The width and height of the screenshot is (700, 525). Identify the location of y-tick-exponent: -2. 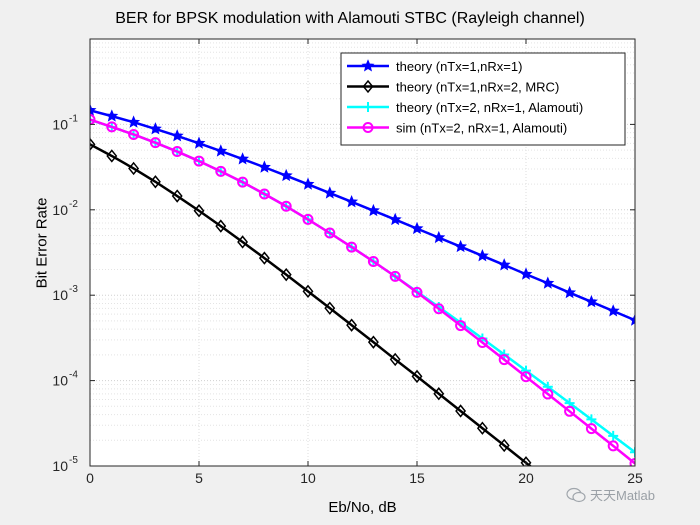
(73, 204).